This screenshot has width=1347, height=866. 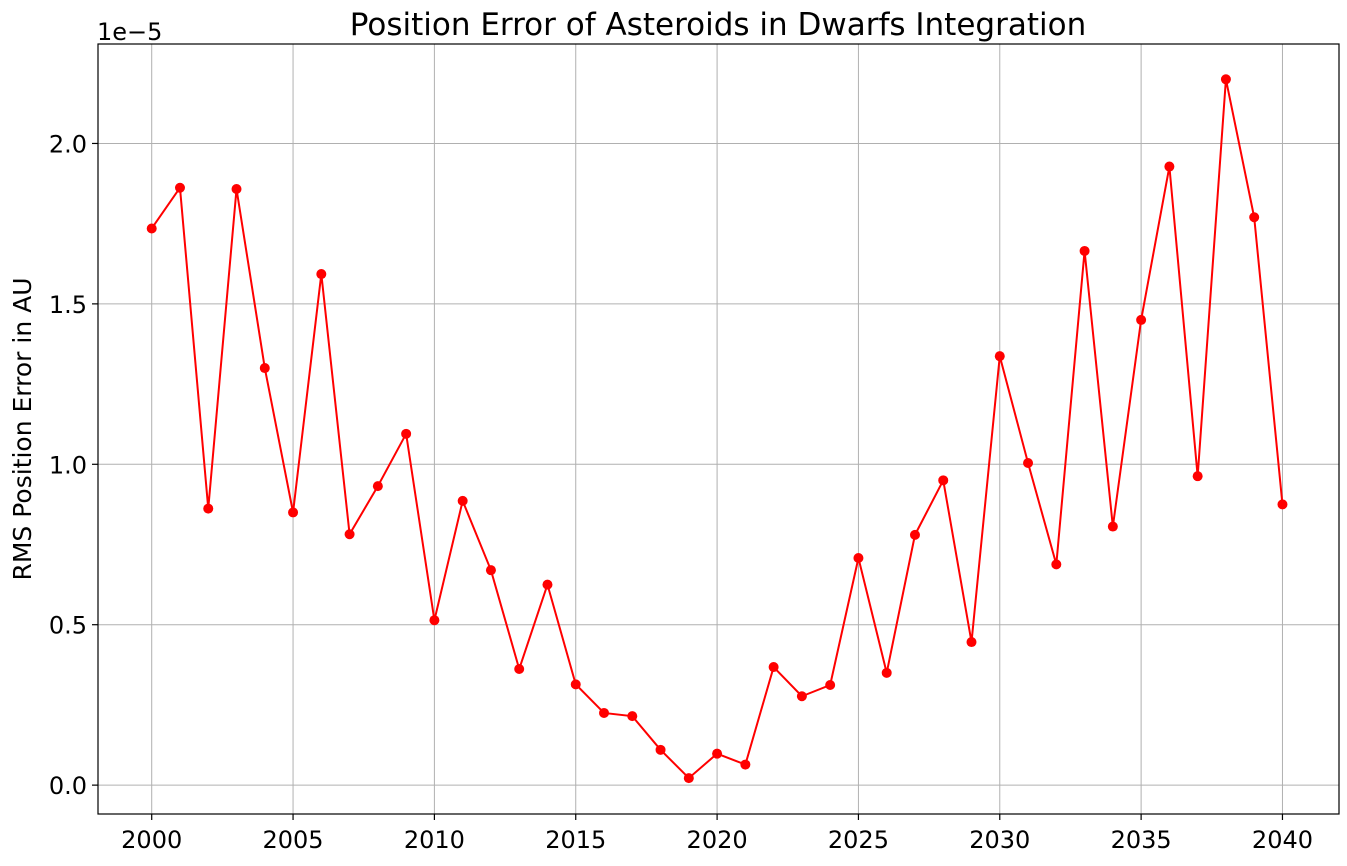 What do you see at coordinates (293, 840) in the screenshot?
I see `x-tick-label: 2005` at bounding box center [293, 840].